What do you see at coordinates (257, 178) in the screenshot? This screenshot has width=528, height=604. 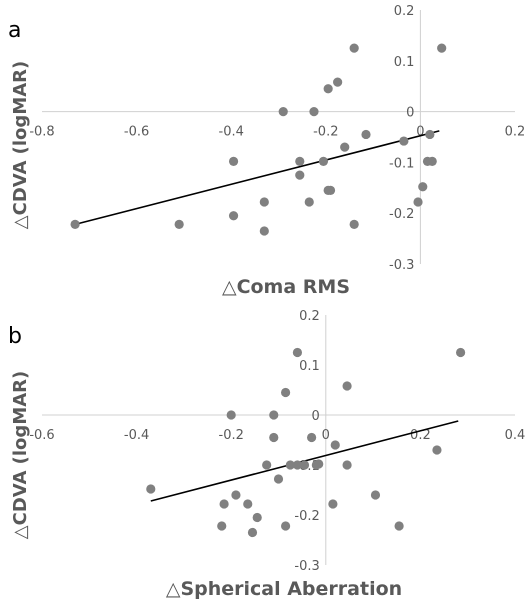 I see `trendline` at bounding box center [257, 178].